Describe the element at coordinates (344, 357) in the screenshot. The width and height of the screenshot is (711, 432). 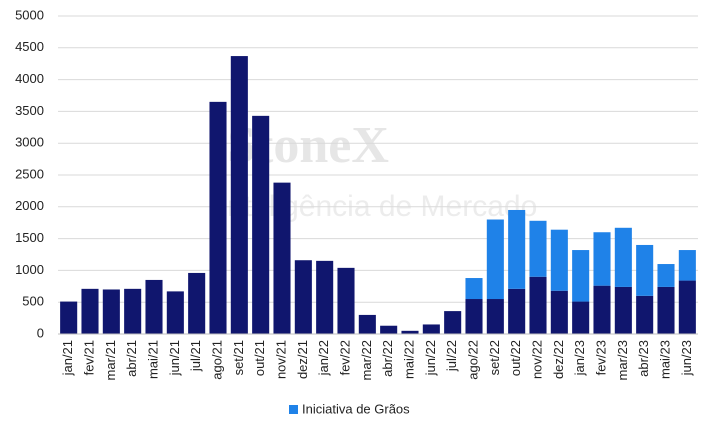
I see `x-tick-label: fev/22` at that location.